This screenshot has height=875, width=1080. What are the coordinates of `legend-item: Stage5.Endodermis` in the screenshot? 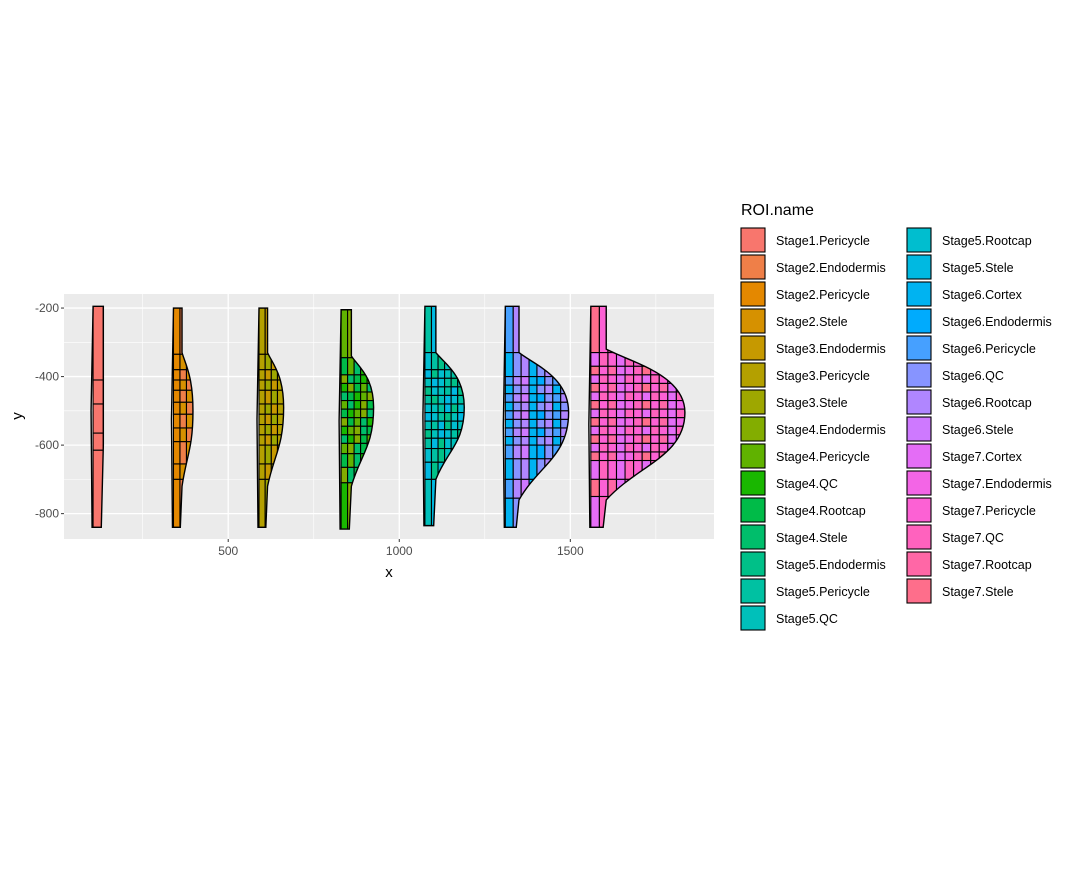 It's located at (813, 564).